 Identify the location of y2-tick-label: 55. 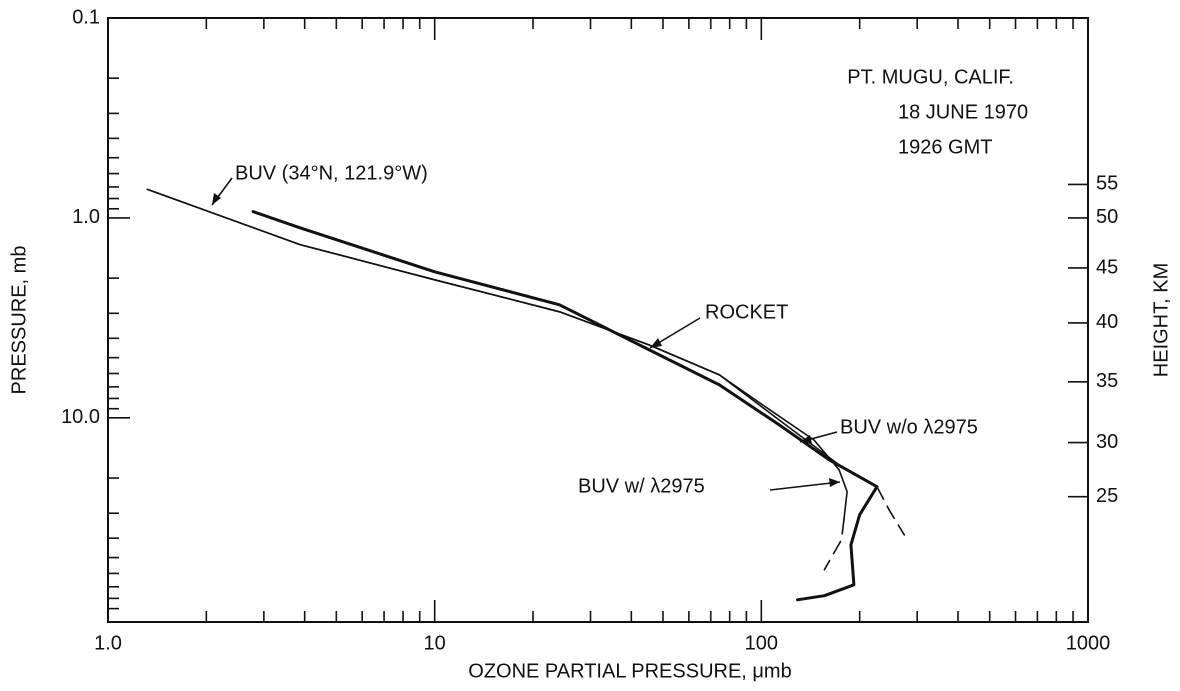
(1107, 184).